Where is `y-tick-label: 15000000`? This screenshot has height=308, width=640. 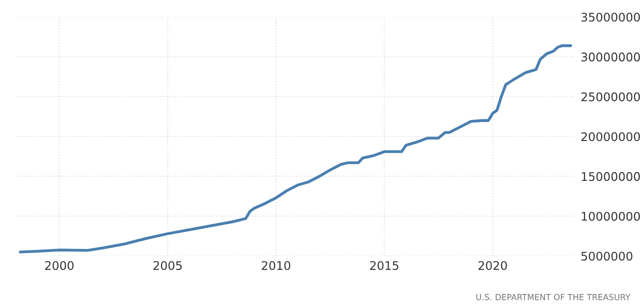
y-tick-label: 15000000 is located at coordinates (611, 176).